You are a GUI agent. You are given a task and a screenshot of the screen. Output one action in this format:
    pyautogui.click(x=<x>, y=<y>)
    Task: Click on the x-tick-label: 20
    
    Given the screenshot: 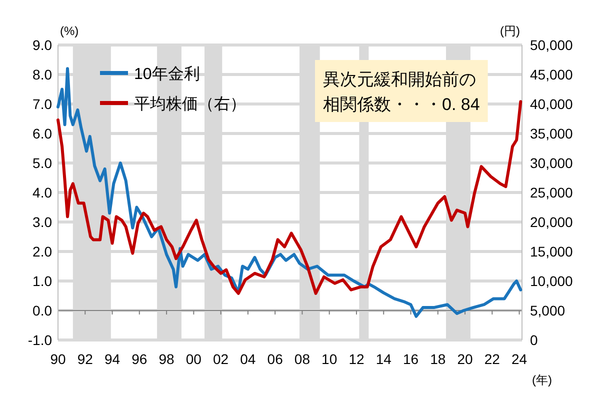 What is the action you would take?
    pyautogui.click(x=465, y=359)
    